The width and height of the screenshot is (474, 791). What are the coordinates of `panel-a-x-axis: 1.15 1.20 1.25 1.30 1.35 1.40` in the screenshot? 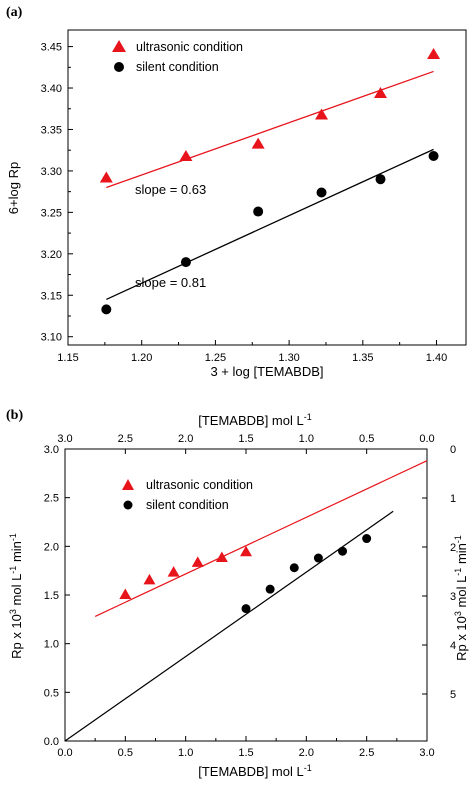 It's located at (252, 352).